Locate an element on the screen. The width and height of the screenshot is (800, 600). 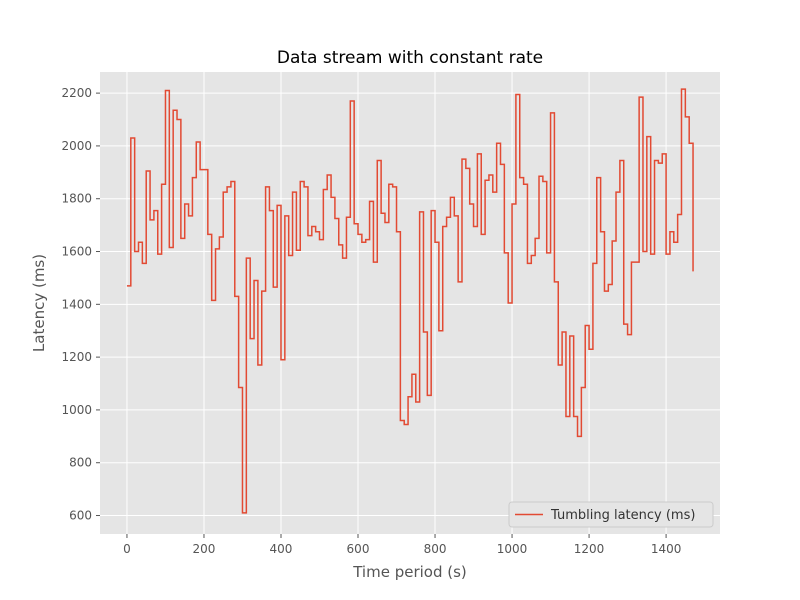
x-tick-label: 200 is located at coordinates (204, 549).